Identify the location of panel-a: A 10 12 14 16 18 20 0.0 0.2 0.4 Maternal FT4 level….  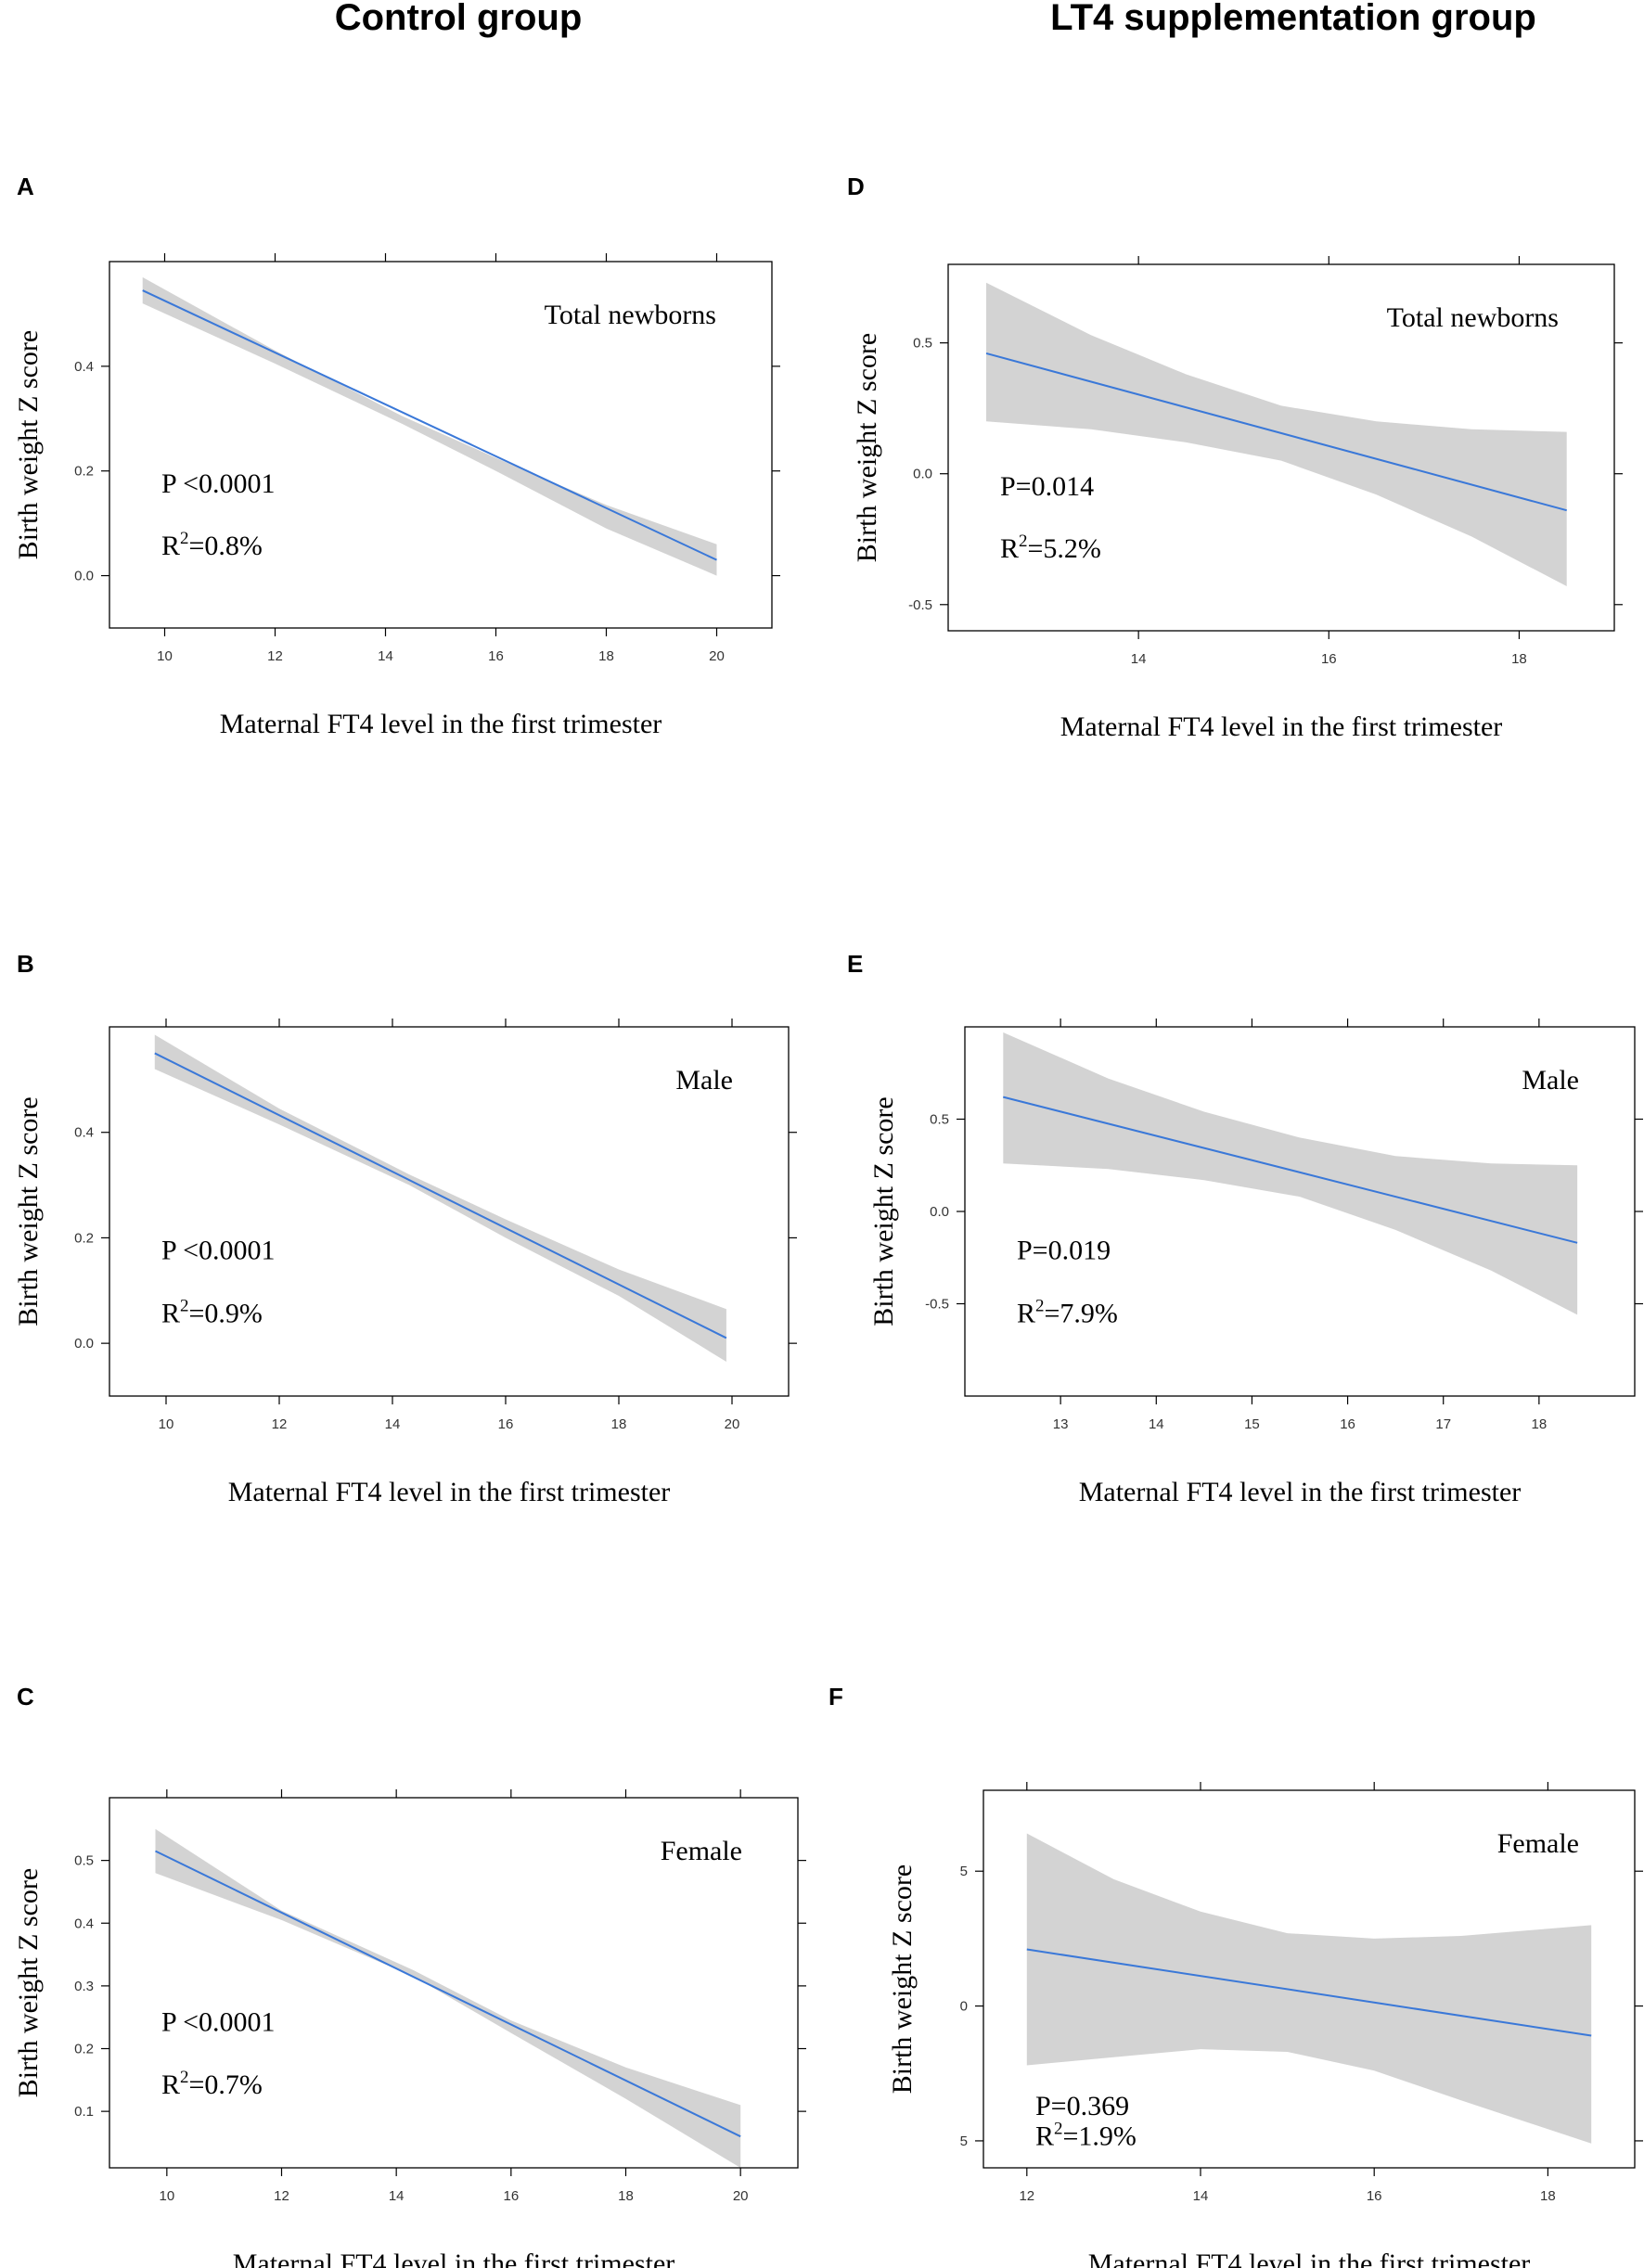
(396, 456).